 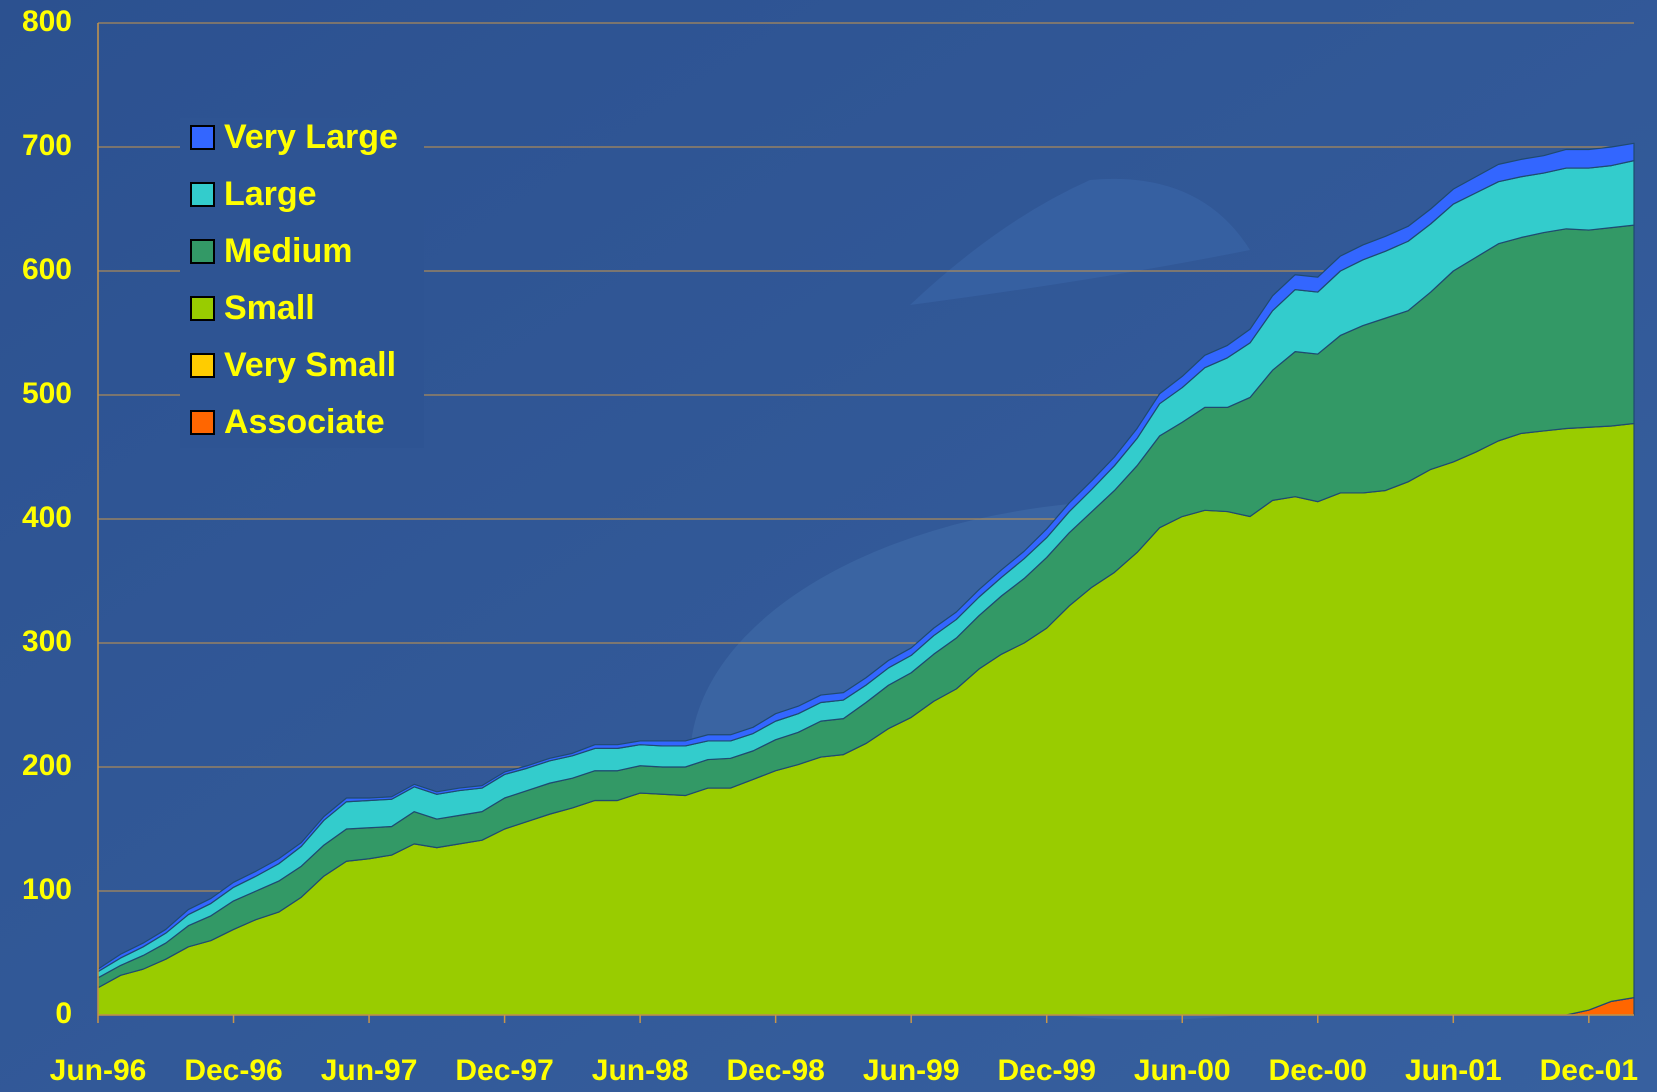 What do you see at coordinates (269, 308) in the screenshot?
I see `legend-label: Small` at bounding box center [269, 308].